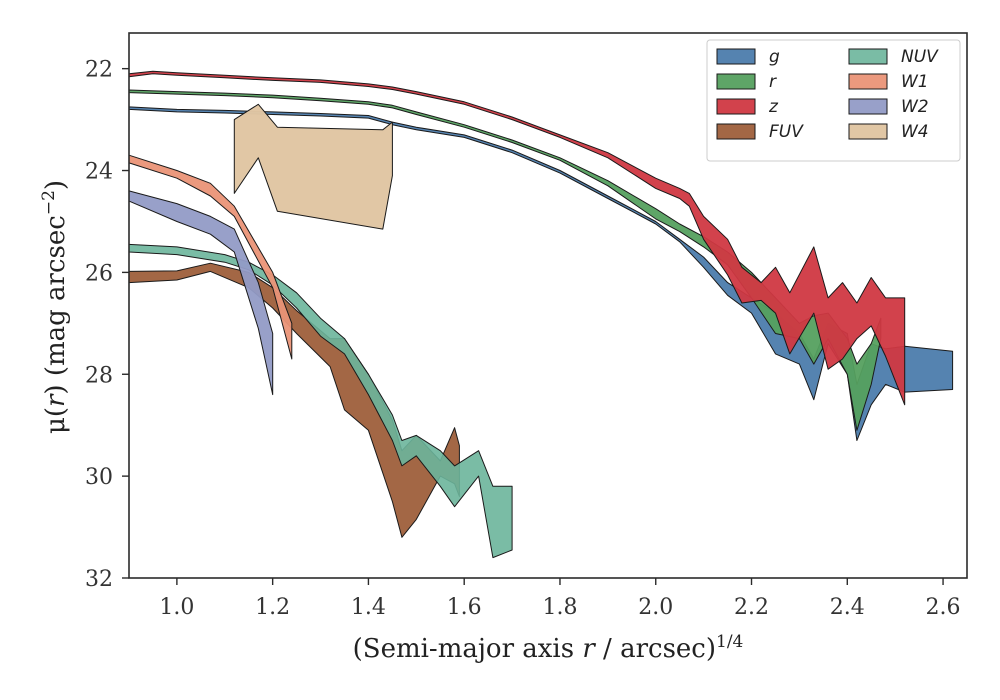 Image resolution: width=1000 pixels, height=700 pixels. What do you see at coordinates (868, 106) in the screenshot?
I see `legend-swatch-W2` at bounding box center [868, 106].